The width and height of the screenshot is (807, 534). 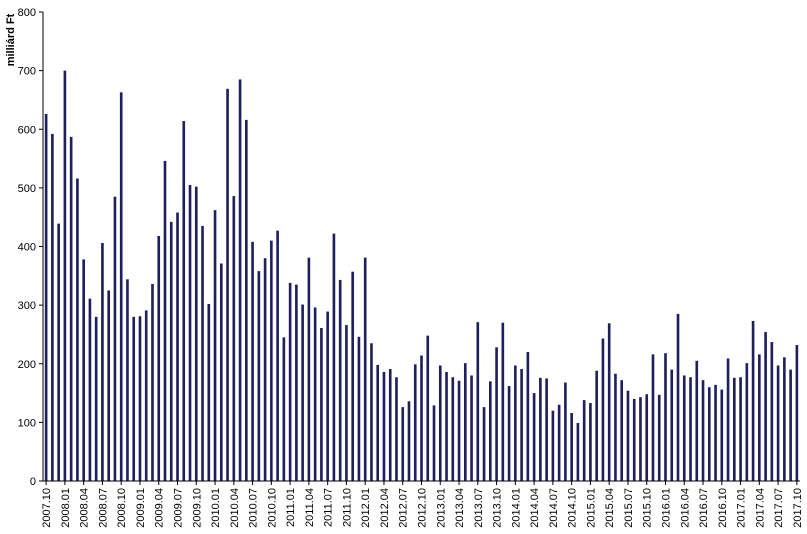 What do you see at coordinates (479, 508) in the screenshot?
I see `x-tick-label: 2013.07` at bounding box center [479, 508].